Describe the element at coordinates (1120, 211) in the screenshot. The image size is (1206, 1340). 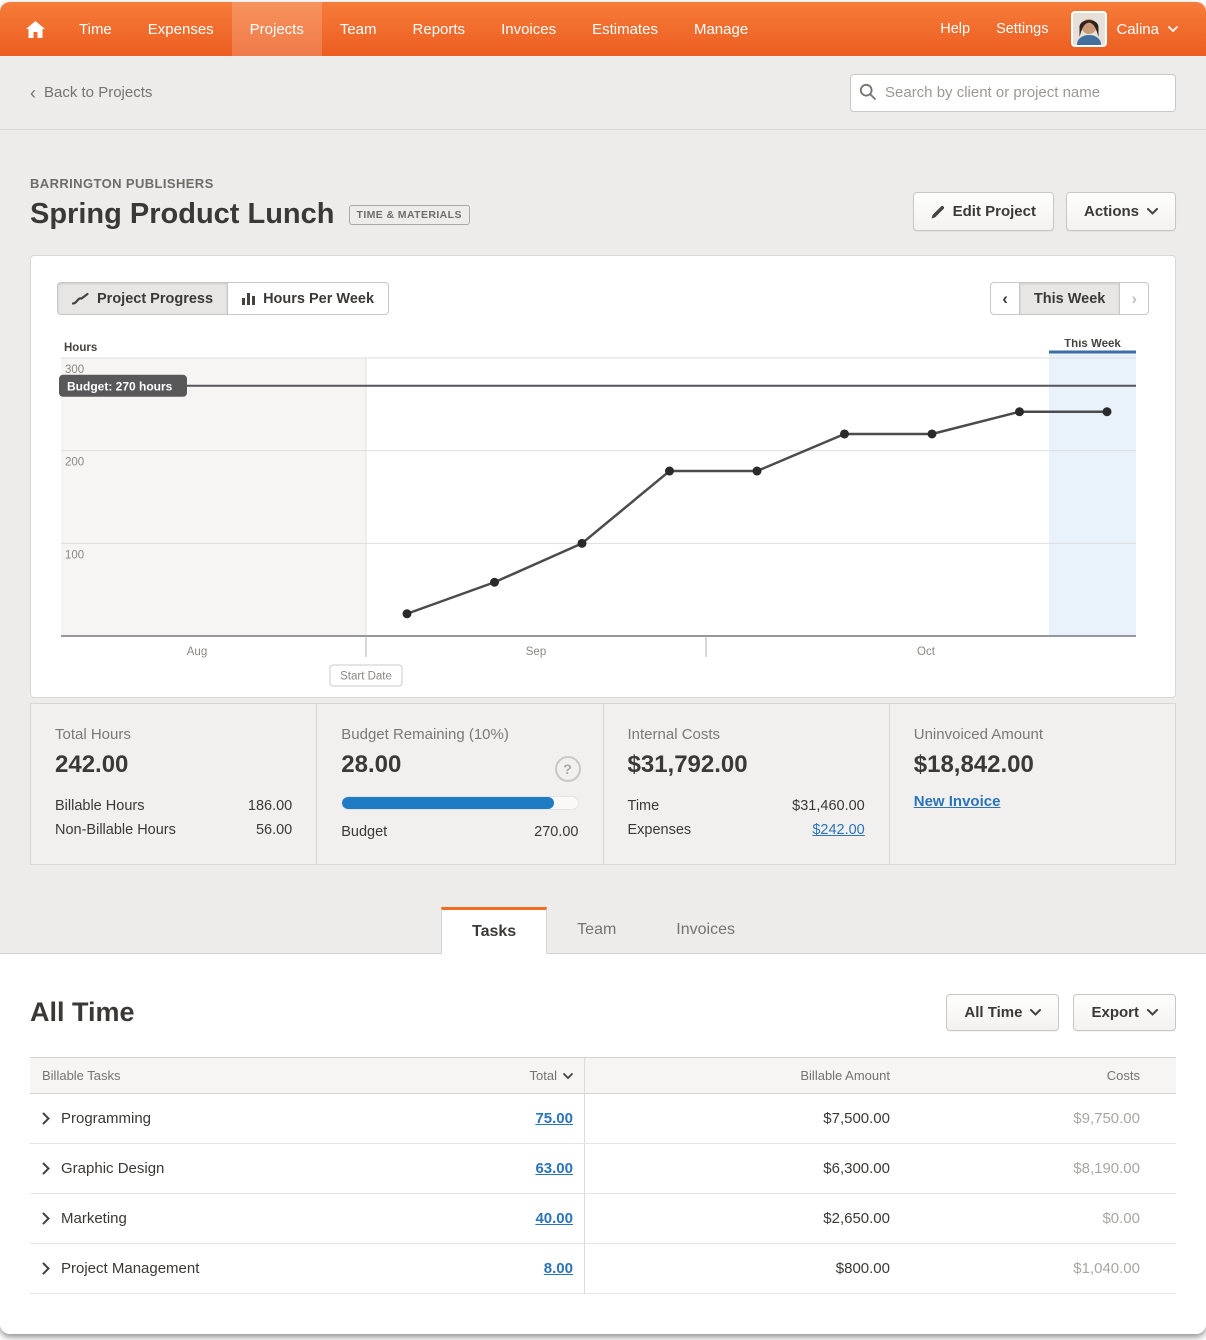
I see `actions-button: Actions` at that location.